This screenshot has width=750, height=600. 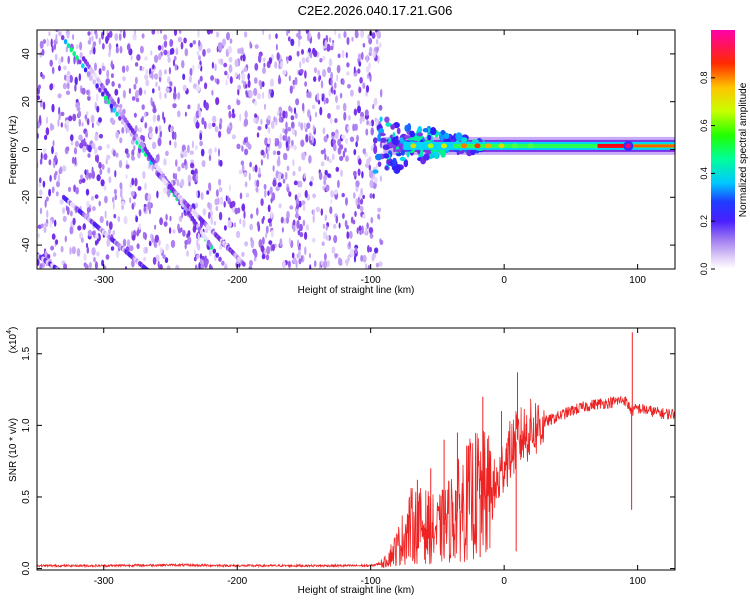 I want to click on y-tick-label: 0.0, so click(x=26, y=568).